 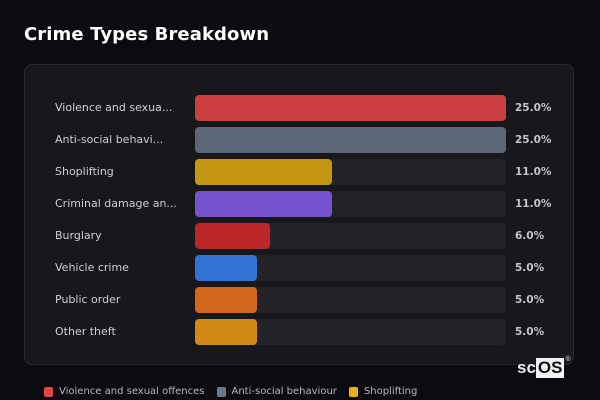 I want to click on bar-row: Vehicle crime 5.0%, so click(x=299, y=268).